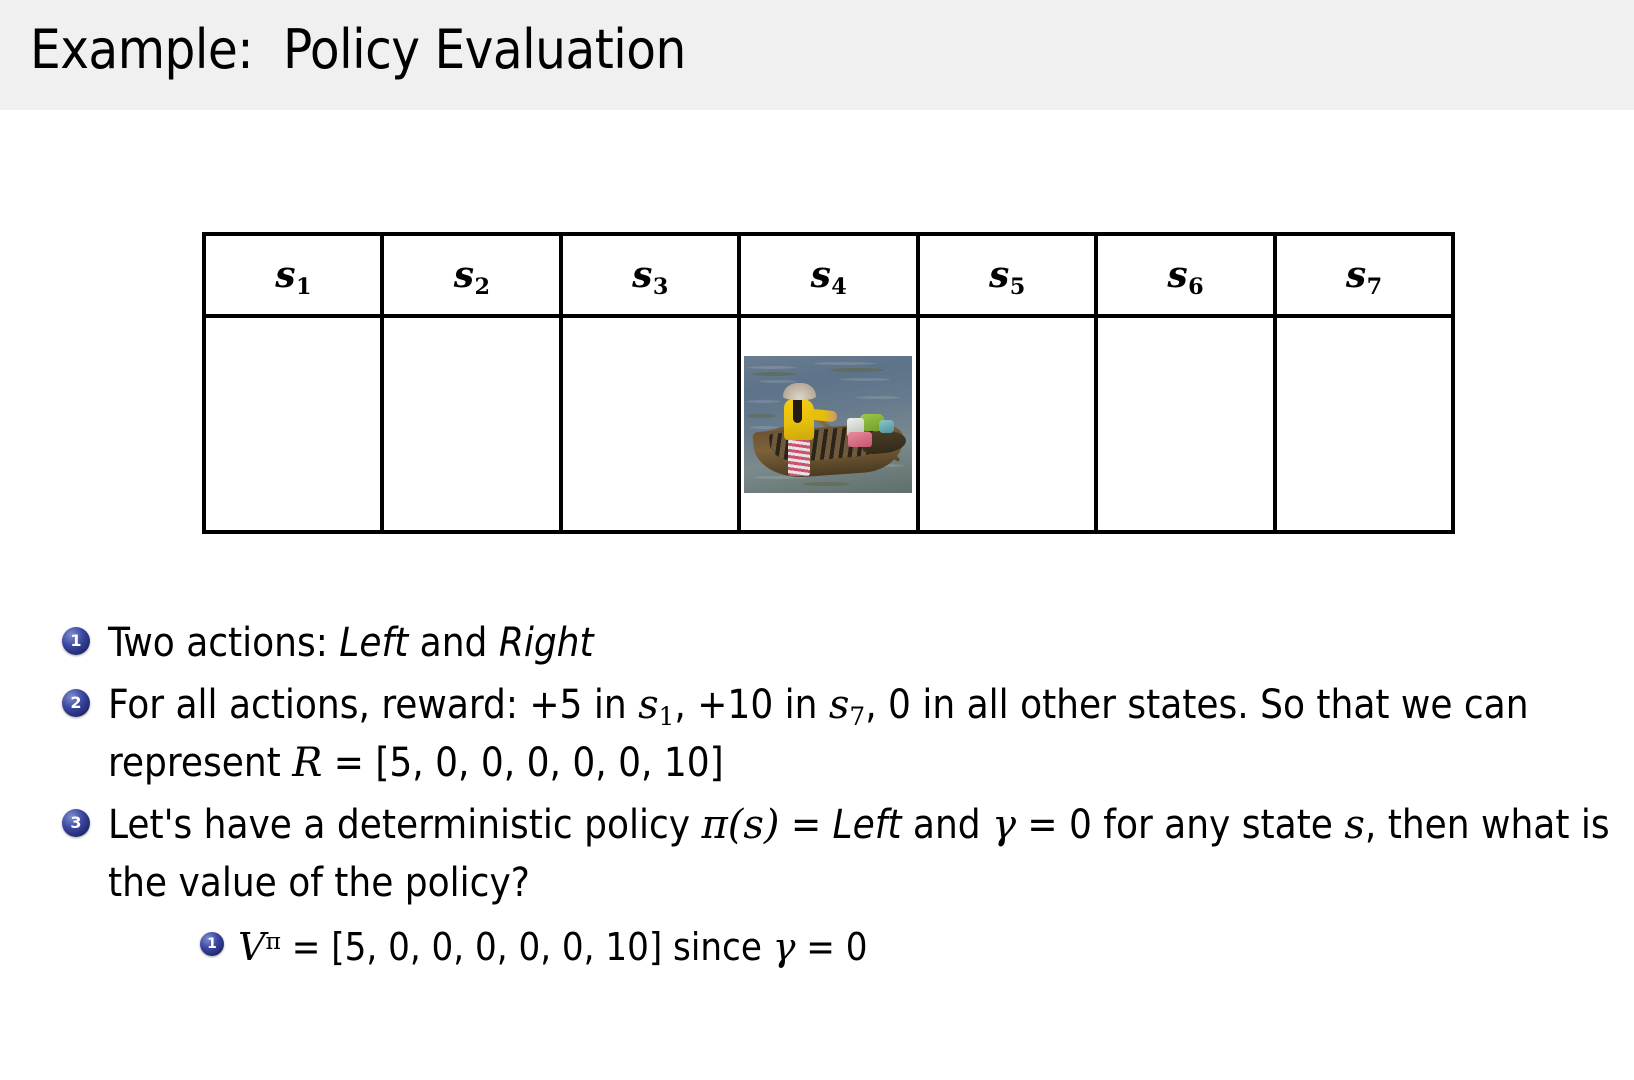 Image resolution: width=1634 pixels, height=1080 pixels. I want to click on b1-action-left: Left, so click(374, 643).